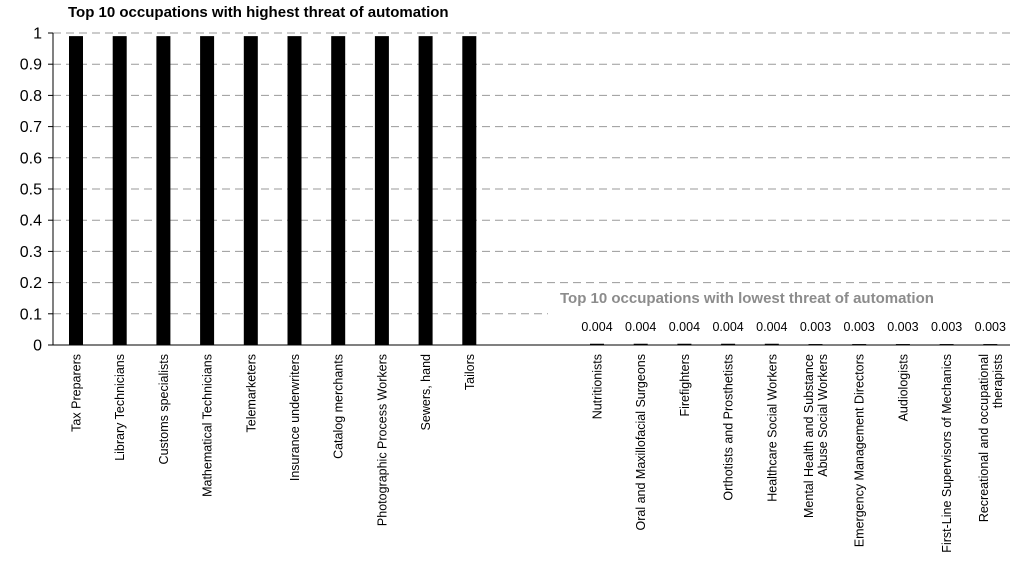 The image size is (1019, 577). I want to click on y-tick-label: 0.7, so click(31, 127).